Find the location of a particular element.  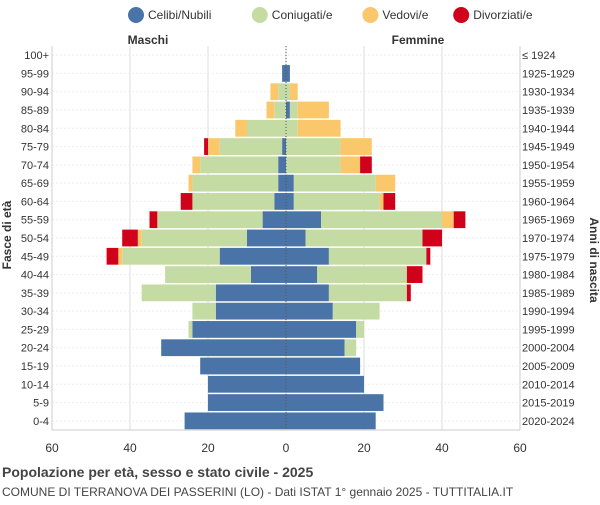

x-tick-label: 40 is located at coordinates (130, 448).